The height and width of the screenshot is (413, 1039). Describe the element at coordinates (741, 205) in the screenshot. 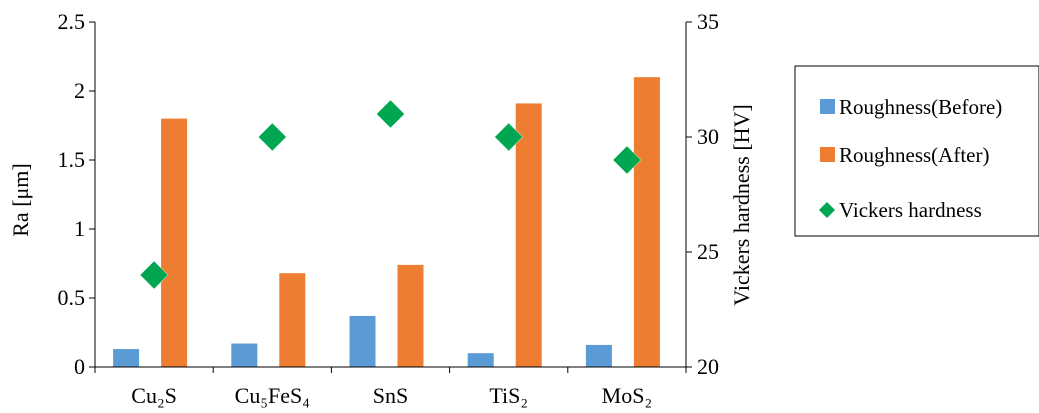

I see `y2-axis-title: Vickers hardness [HV]` at that location.